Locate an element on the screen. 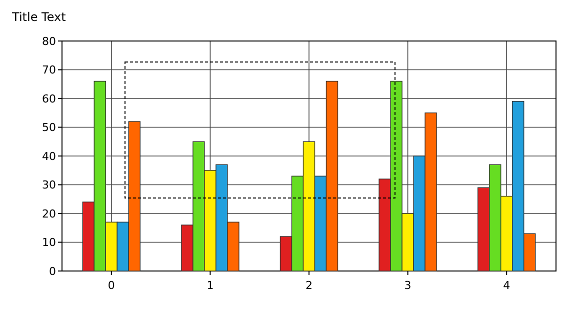 The image size is (574, 336). x-tick-label: 2 is located at coordinates (309, 285).